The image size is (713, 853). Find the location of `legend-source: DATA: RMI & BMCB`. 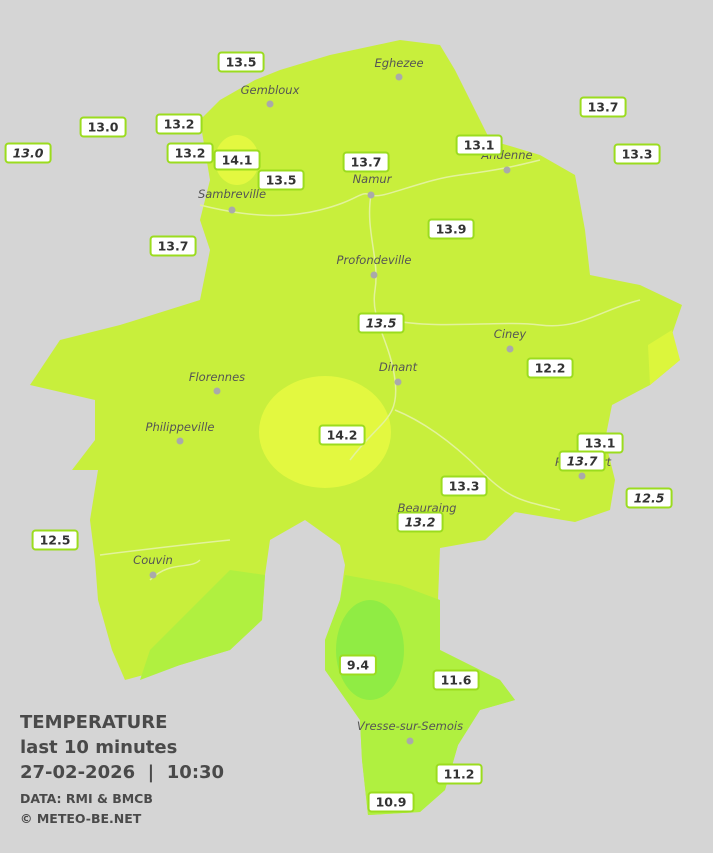

legend-source: DATA: RMI & BMCB is located at coordinates (86, 798).